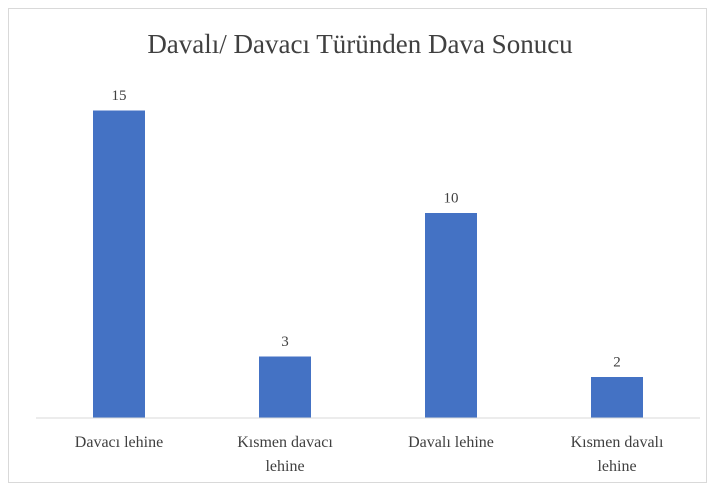 The width and height of the screenshot is (714, 493). What do you see at coordinates (360, 44) in the screenshot?
I see `chart-title: Davalı/ Davacı Türünden Dava Sonucu` at bounding box center [360, 44].